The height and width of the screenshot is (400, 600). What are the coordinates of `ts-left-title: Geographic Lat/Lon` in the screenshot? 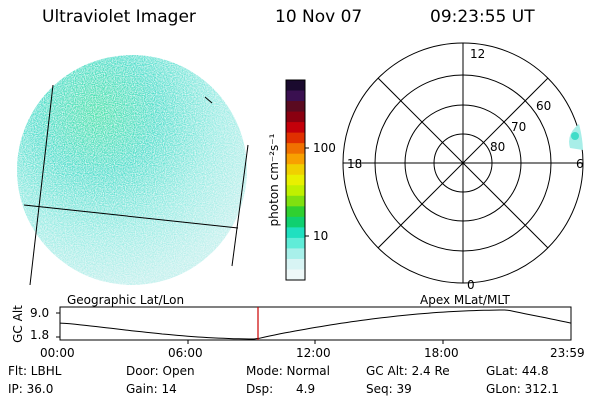 It's located at (125, 300).